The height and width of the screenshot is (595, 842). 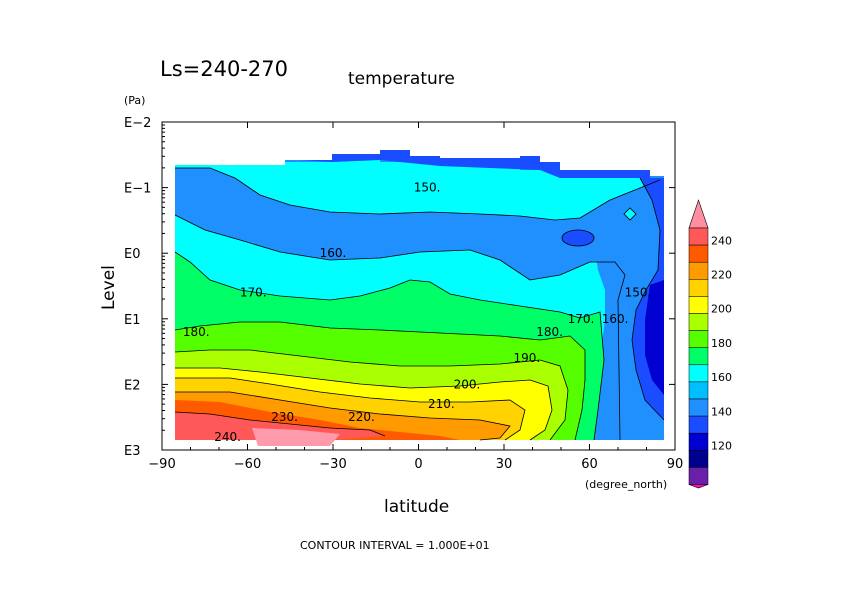 I want to click on contour-label: 220., so click(x=361, y=417).